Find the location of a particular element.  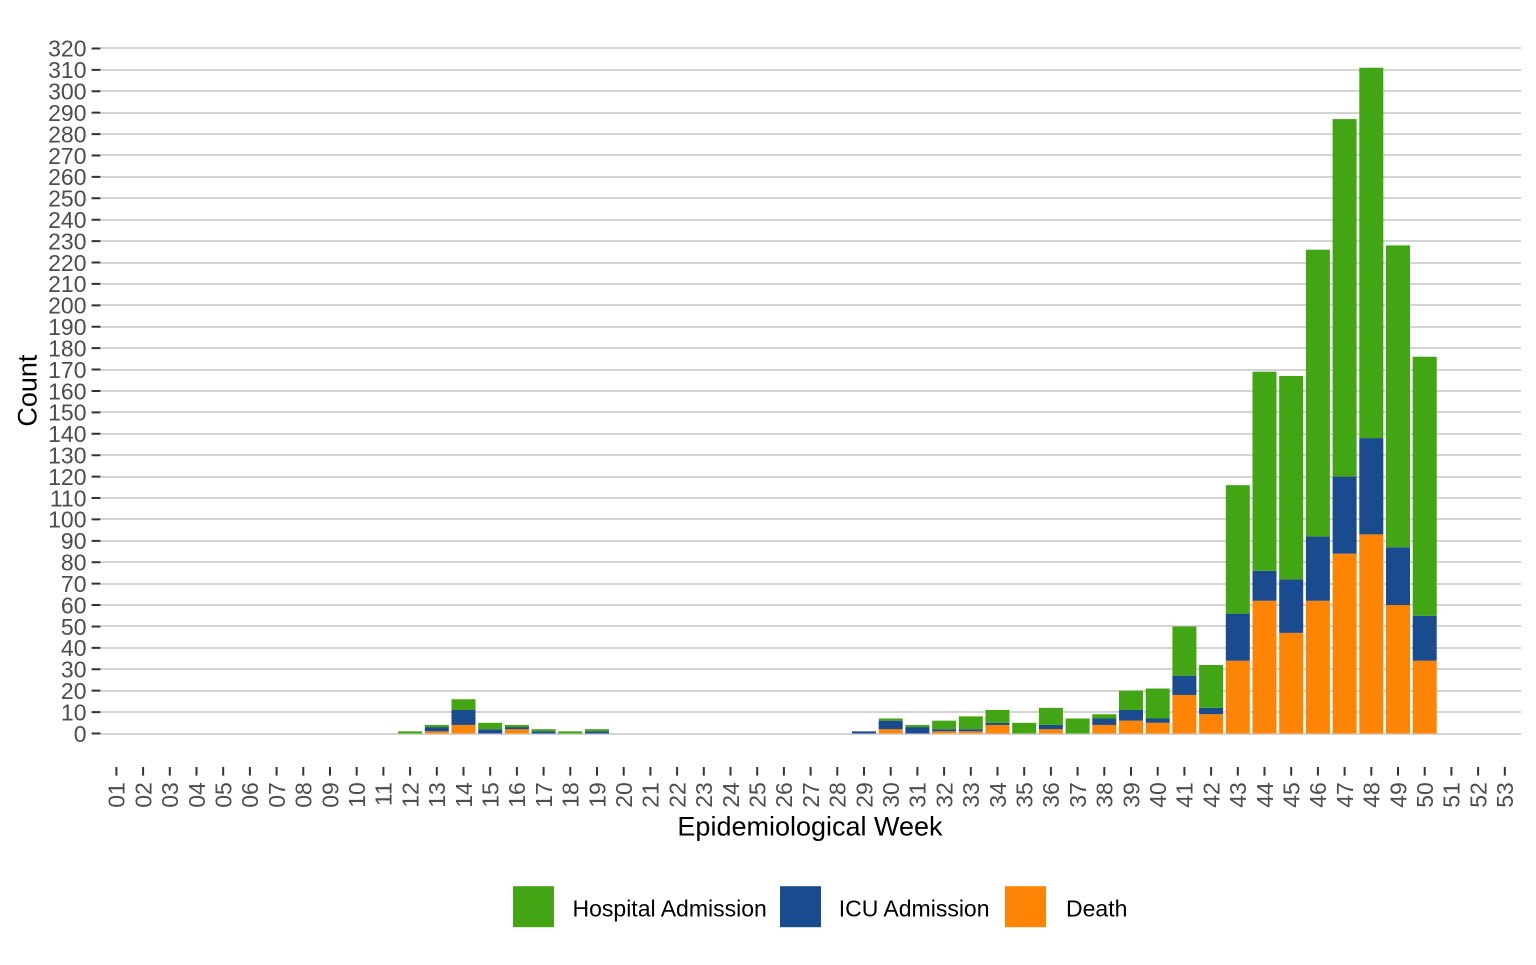

svg-text: 25 is located at coordinates (758, 795).